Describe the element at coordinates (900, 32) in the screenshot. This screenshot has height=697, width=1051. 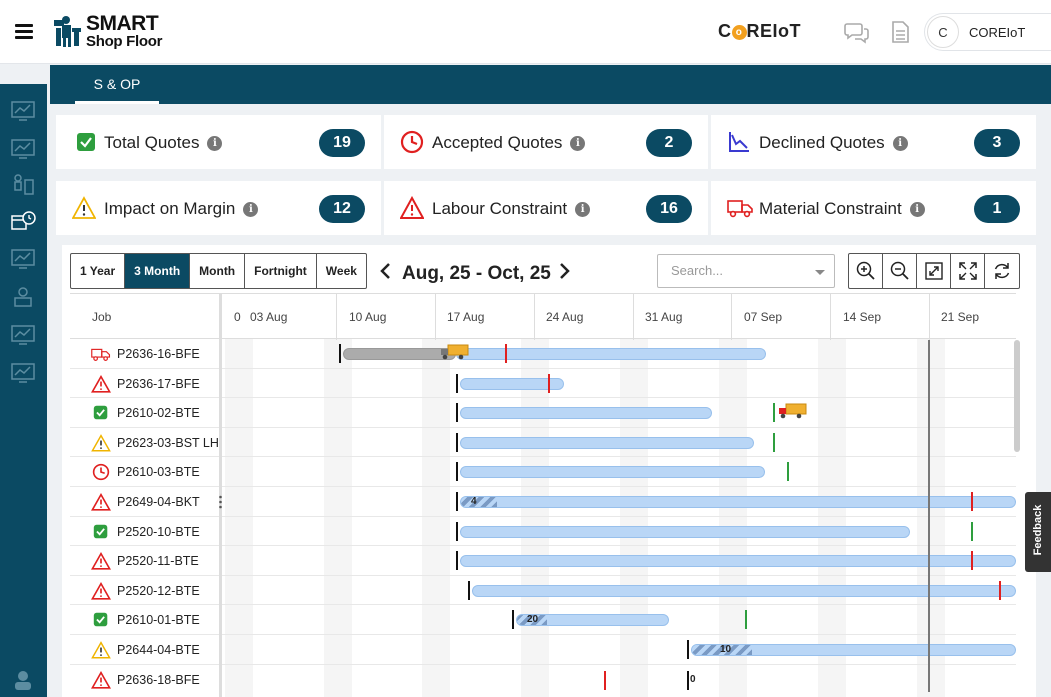
I see `document-icon` at that location.